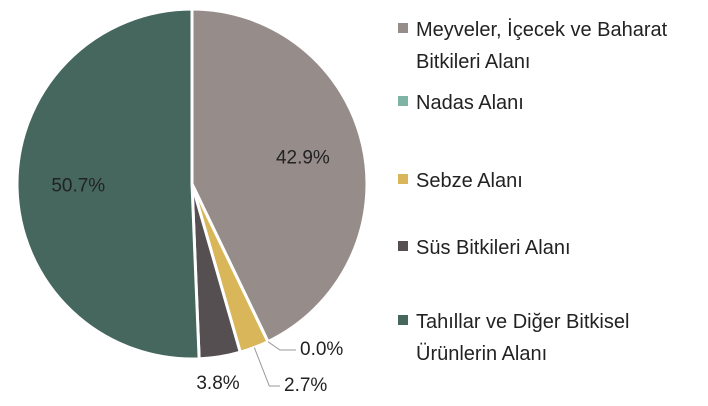 This screenshot has width=708, height=406. What do you see at coordinates (321, 349) in the screenshot?
I see `data-label: 0.0%` at bounding box center [321, 349].